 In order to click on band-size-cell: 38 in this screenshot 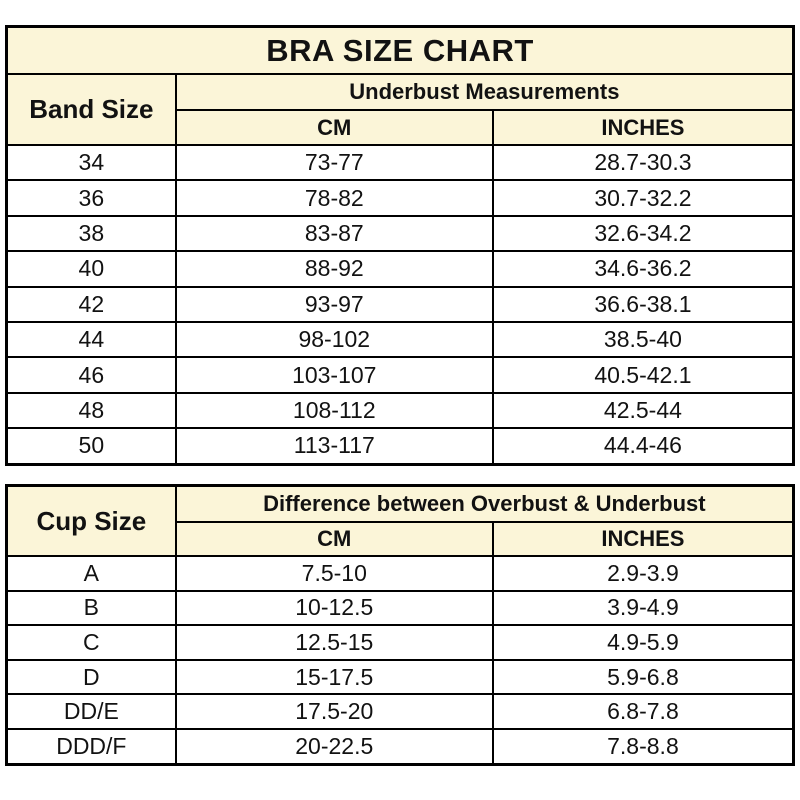, I will do `click(91, 233)`.